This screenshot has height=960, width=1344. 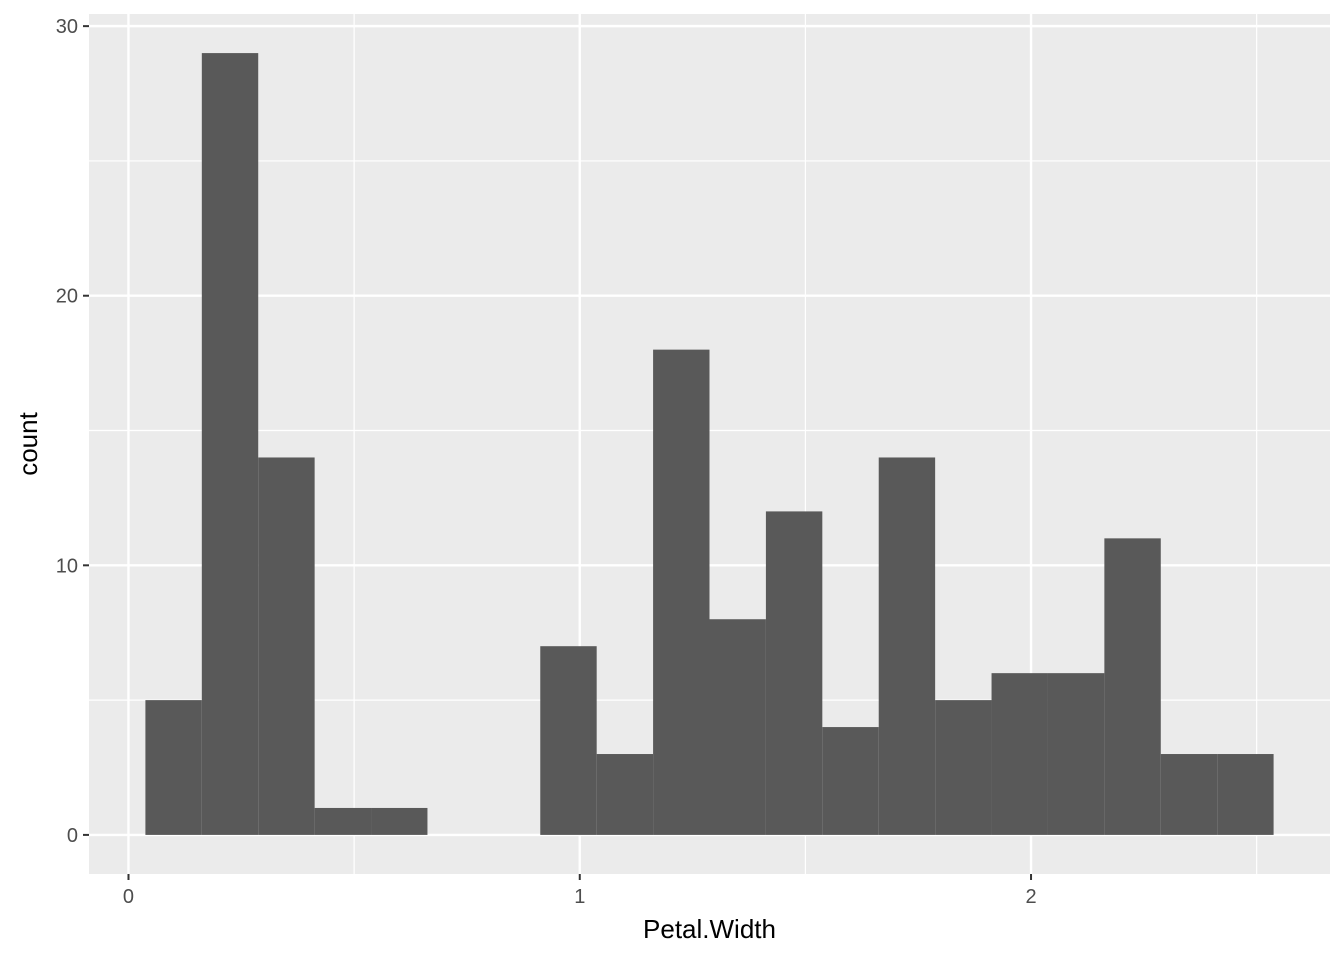 What do you see at coordinates (128, 897) in the screenshot?
I see `x-tick-label: 0` at bounding box center [128, 897].